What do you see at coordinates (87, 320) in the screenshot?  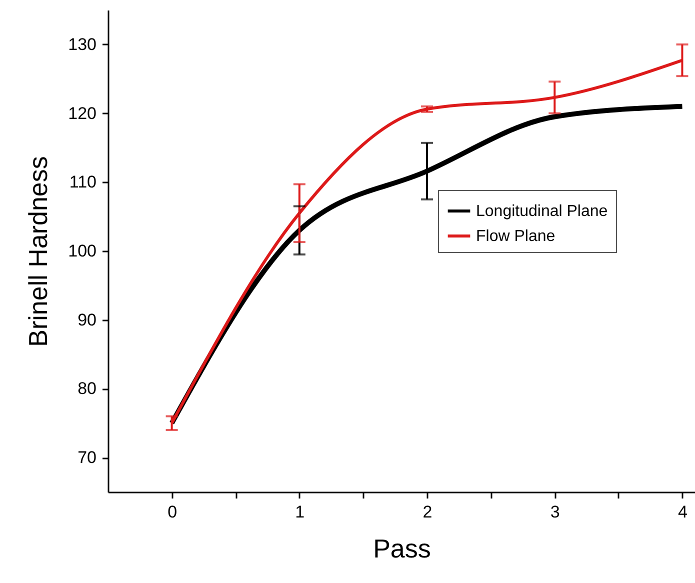 I see `y-tick-label: 90` at bounding box center [87, 320].